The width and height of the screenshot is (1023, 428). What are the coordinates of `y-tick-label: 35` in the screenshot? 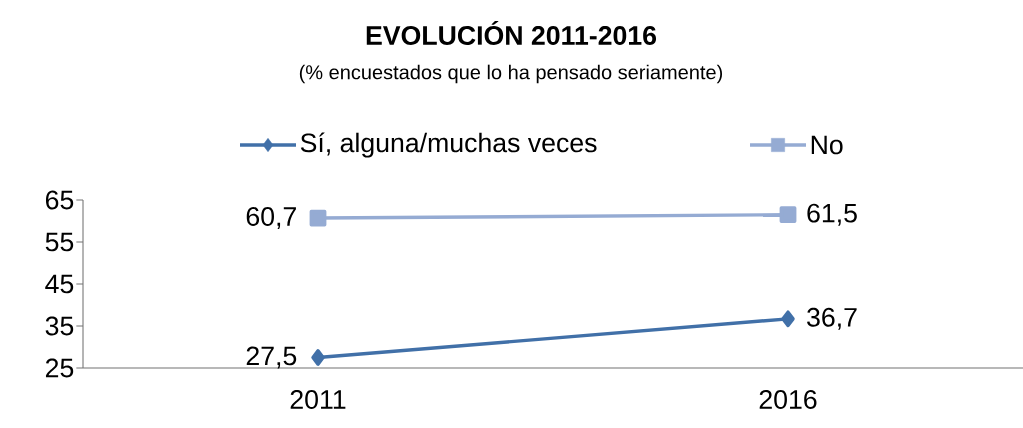 It's located at (59, 326).